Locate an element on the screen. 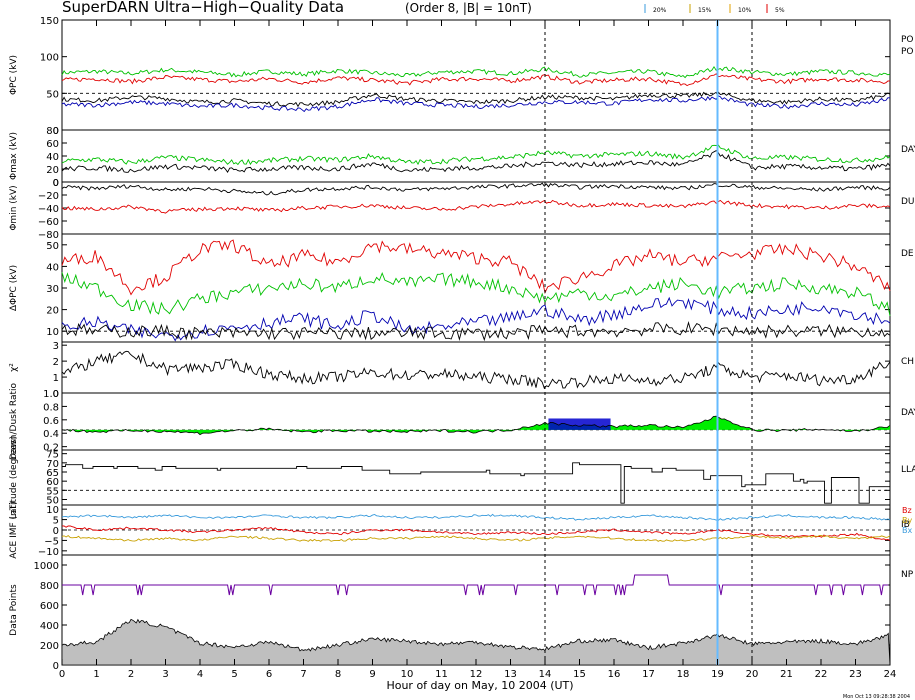 The width and height of the screenshot is (915, 700). imf-label: Bz is located at coordinates (907, 510).